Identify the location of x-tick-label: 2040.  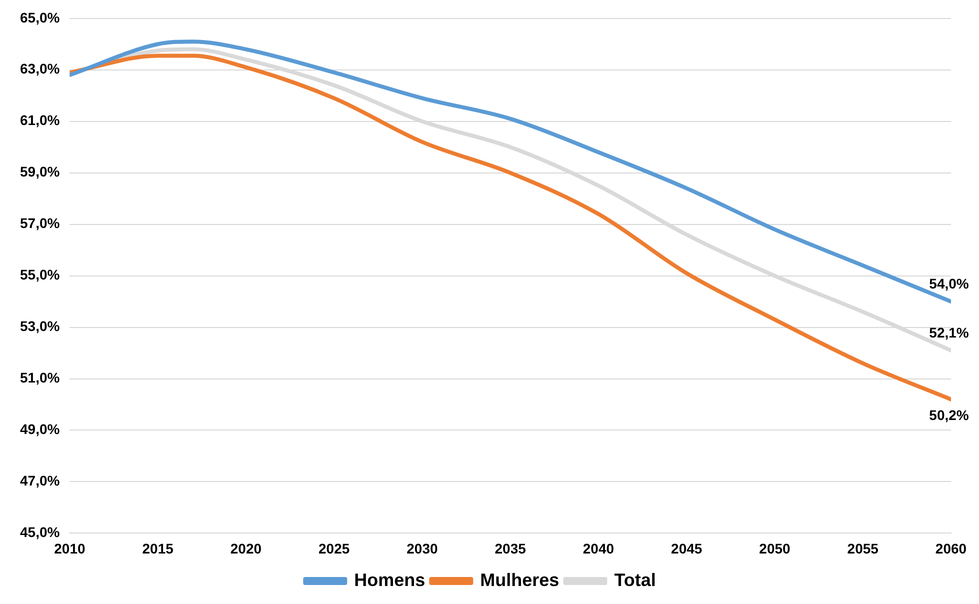
(598, 548).